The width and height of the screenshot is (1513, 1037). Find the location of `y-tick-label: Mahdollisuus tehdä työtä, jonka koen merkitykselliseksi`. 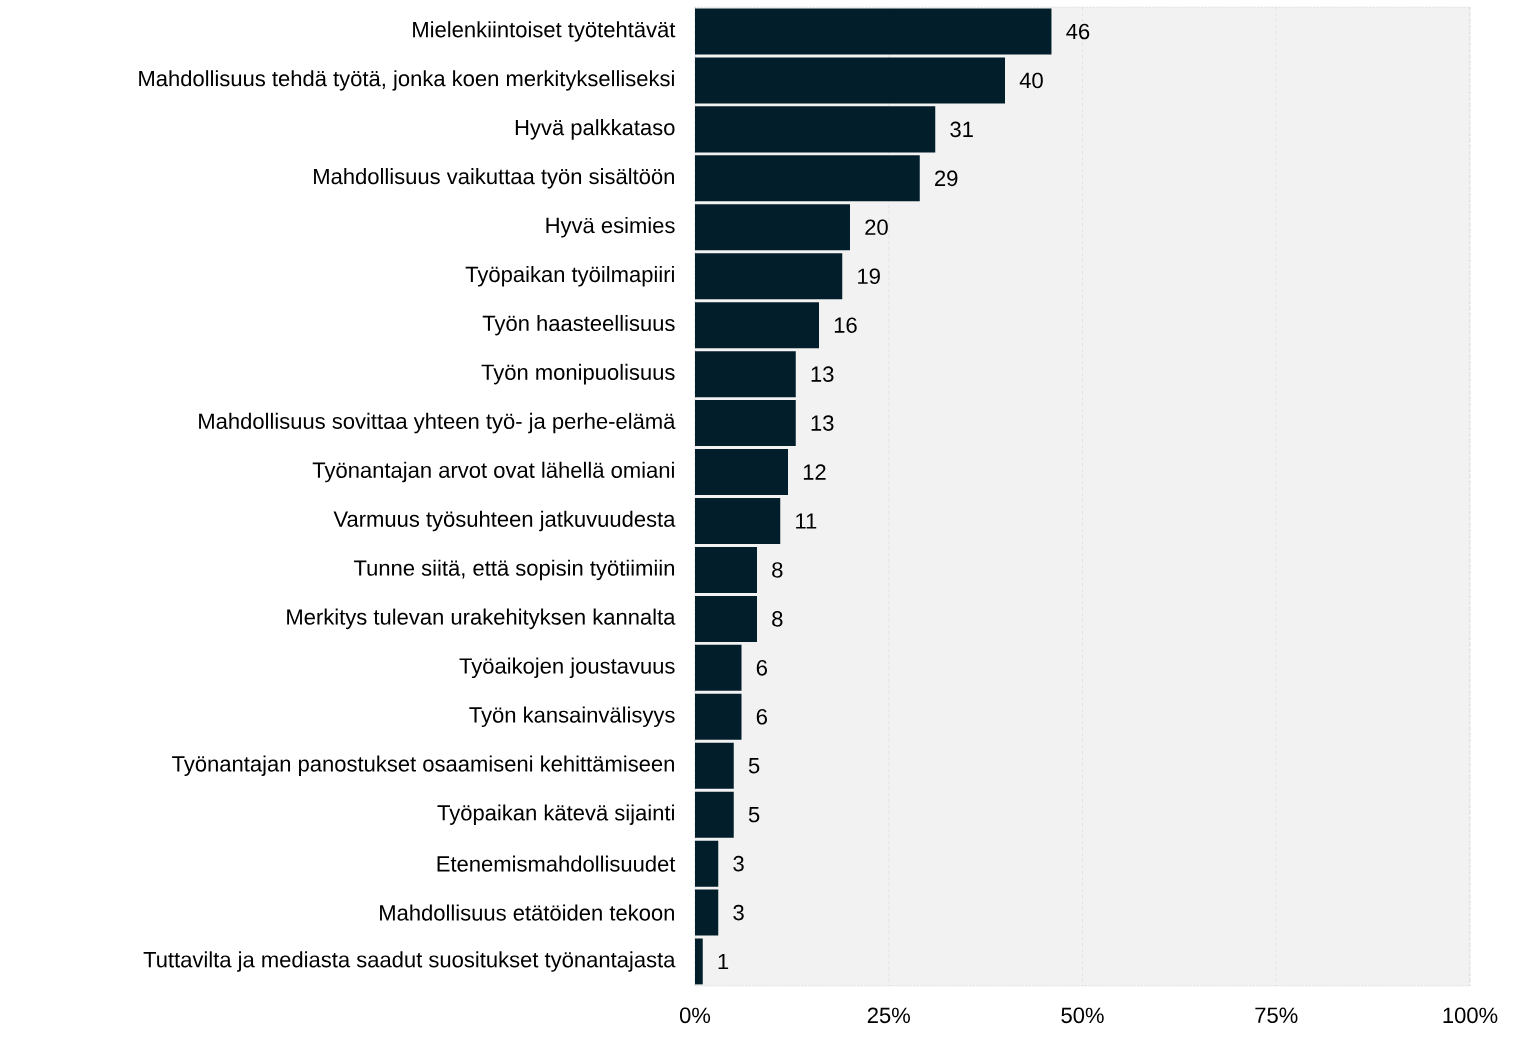

y-tick-label: Mahdollisuus tehdä työtä, jonka koen merkitykselliseksi is located at coordinates (406, 80).